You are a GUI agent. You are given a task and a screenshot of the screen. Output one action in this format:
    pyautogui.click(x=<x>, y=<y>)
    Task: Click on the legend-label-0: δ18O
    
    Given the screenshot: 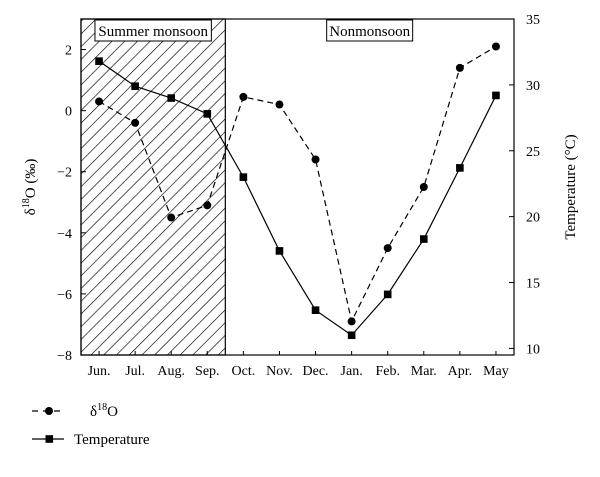 What is the action you would take?
    pyautogui.click(x=104, y=411)
    